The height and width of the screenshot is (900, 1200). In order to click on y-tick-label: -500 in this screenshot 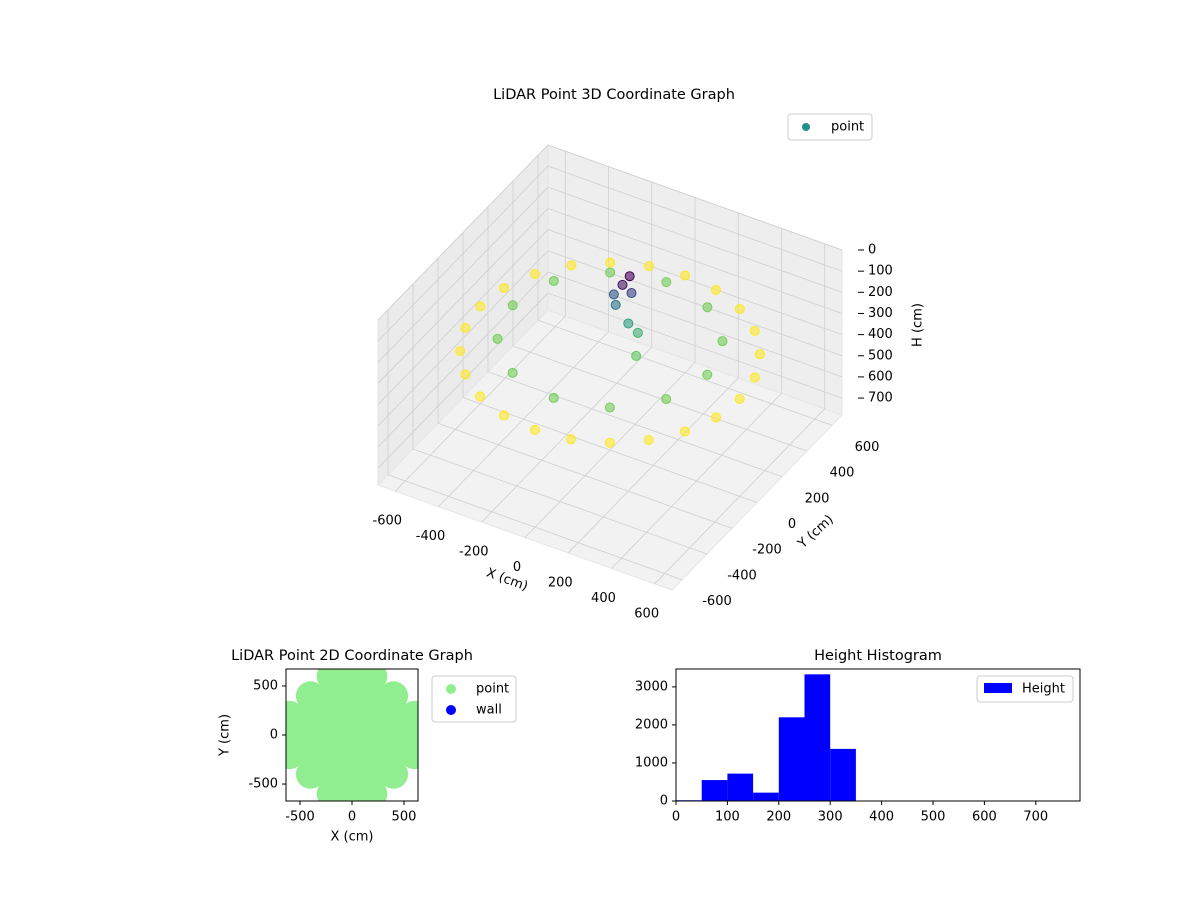, I will do `click(263, 784)`.